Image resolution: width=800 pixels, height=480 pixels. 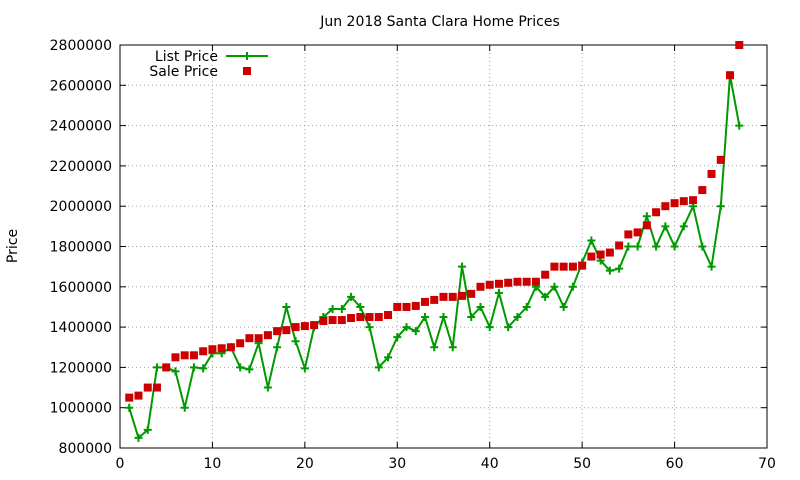 What do you see at coordinates (81, 46) in the screenshot?
I see `y-tick-label: 2800000` at bounding box center [81, 46].